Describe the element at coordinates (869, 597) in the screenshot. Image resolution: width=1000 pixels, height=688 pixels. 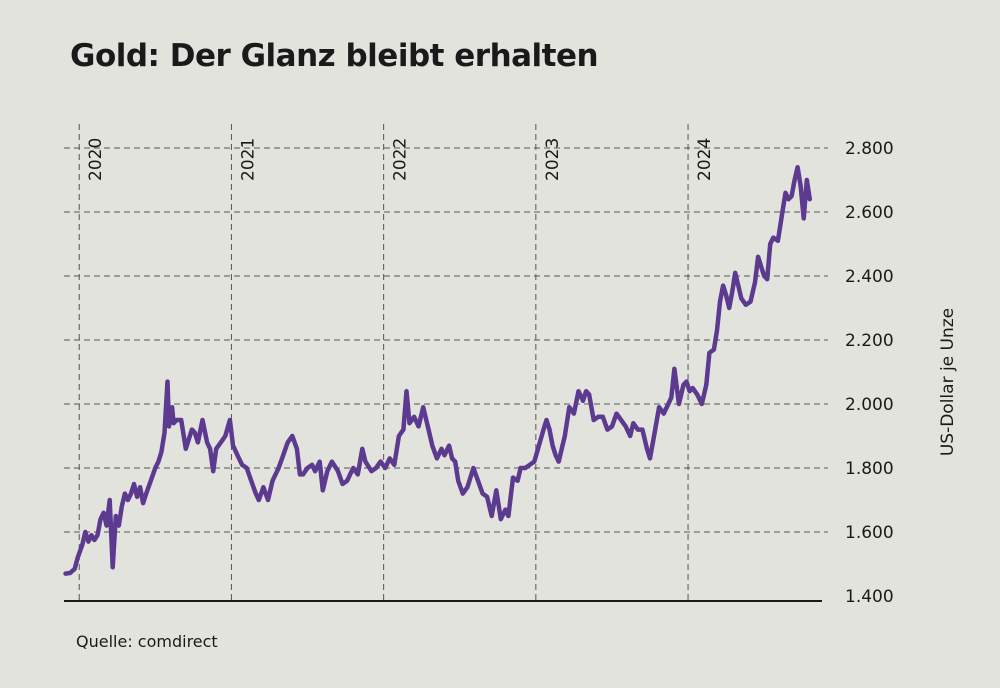
I see `y-tick-label: 1.400` at that location.